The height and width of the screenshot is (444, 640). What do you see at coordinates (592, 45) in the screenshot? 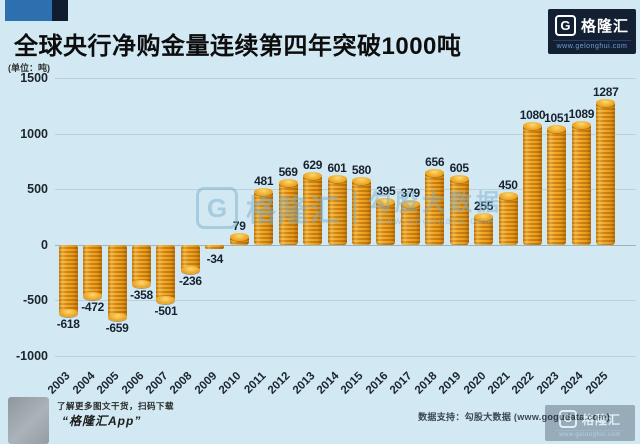
I see `brand-url: www.gelonghui.com` at bounding box center [592, 45].